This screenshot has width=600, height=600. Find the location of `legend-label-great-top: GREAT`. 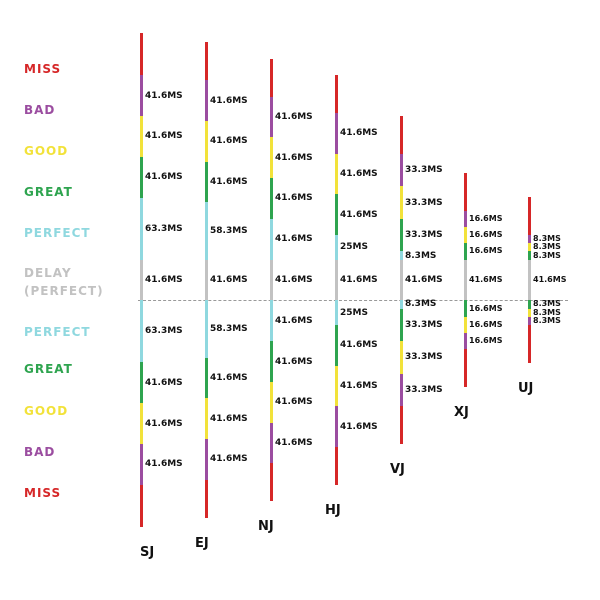

legend-label-great-top: GREAT is located at coordinates (48, 192).